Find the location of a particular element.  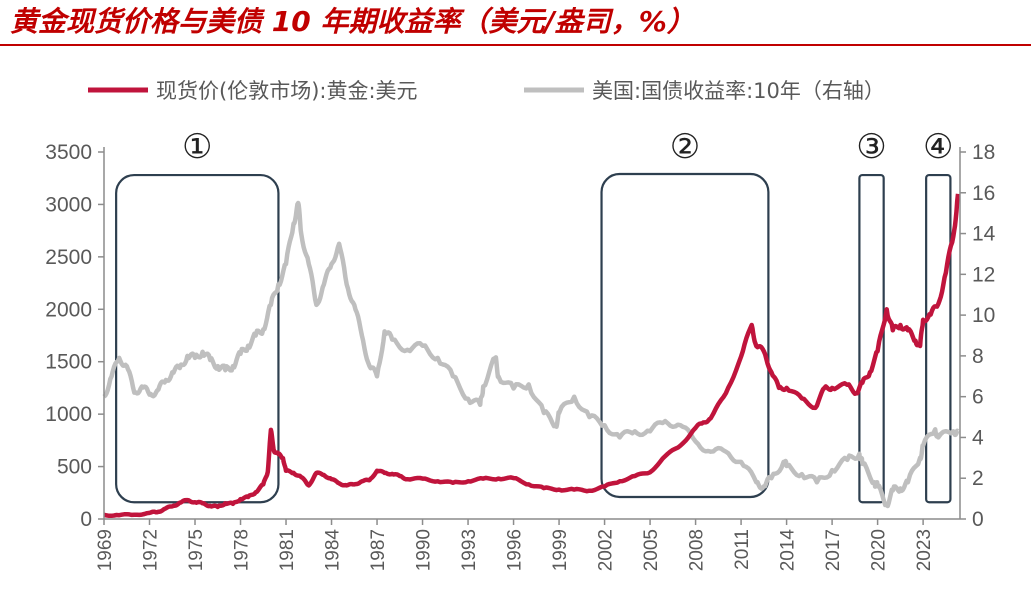

right-tick-label: 8 is located at coordinates (978, 356).